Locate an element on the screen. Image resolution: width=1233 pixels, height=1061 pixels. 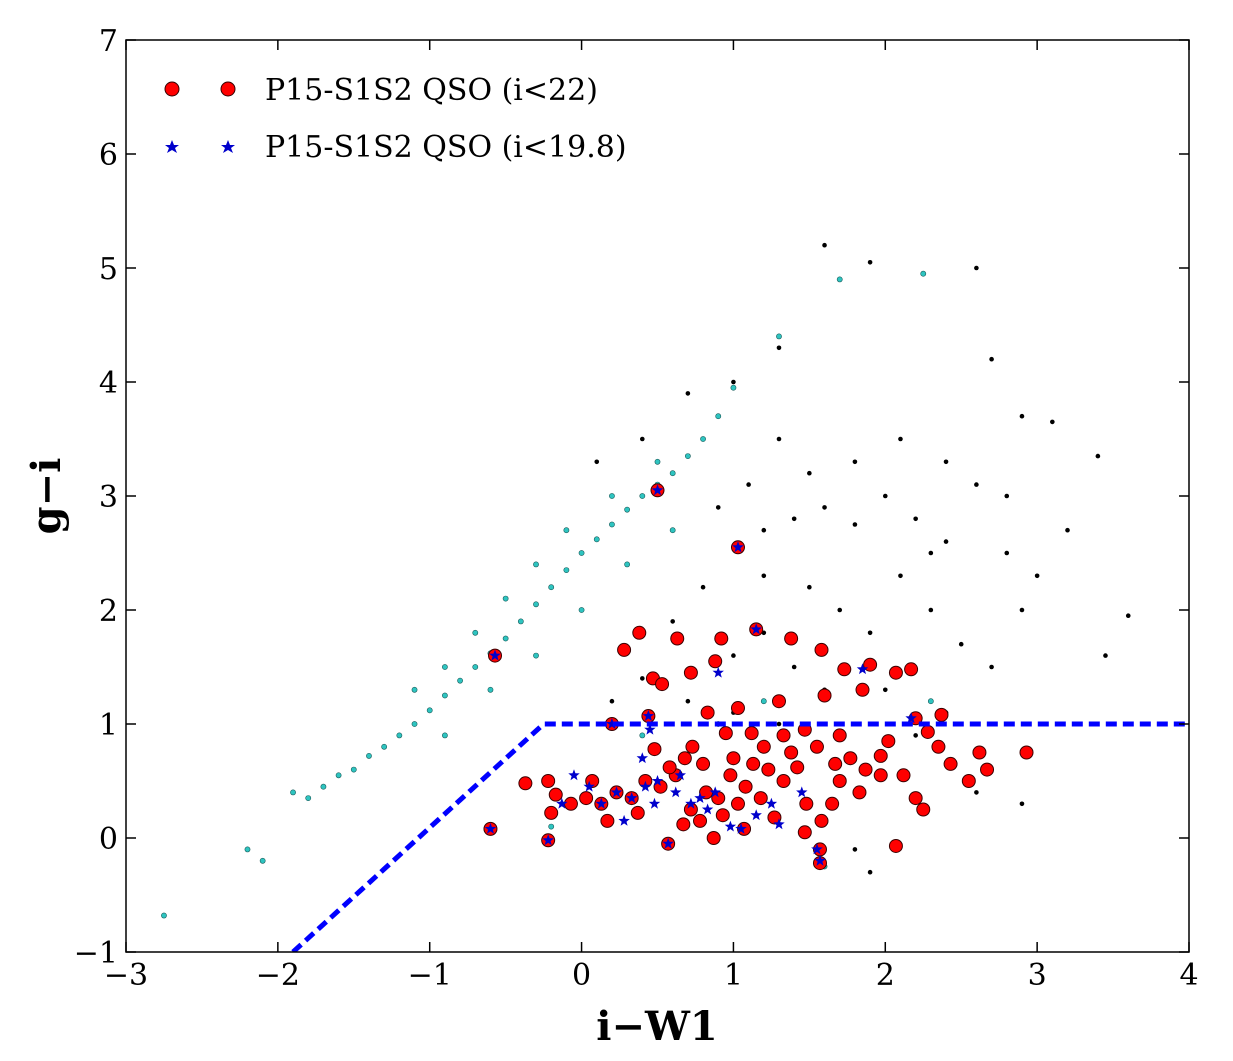
y-tick-label: 2 is located at coordinates (108, 611).